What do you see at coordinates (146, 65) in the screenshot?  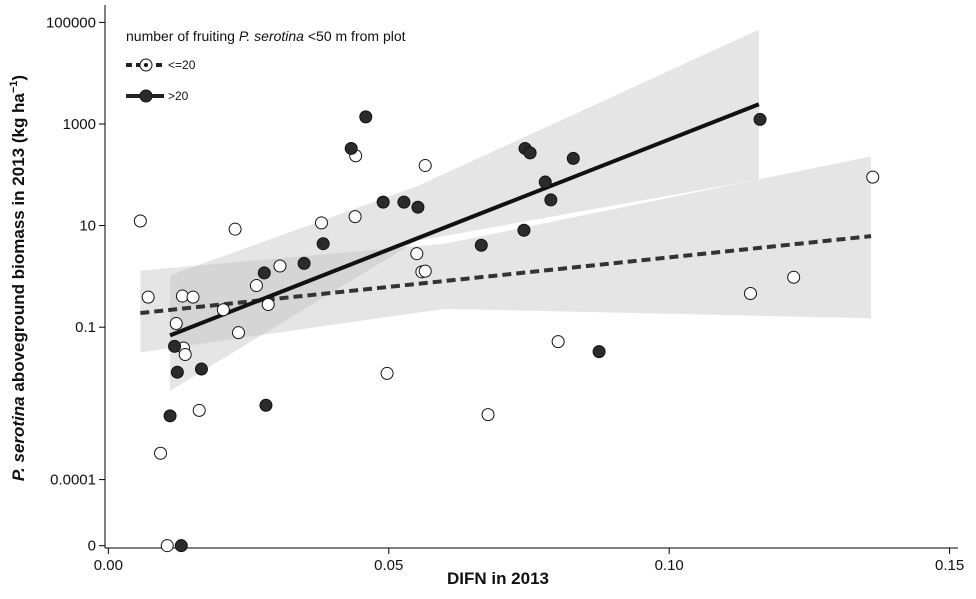 I see `legend-marker-dot` at bounding box center [146, 65].